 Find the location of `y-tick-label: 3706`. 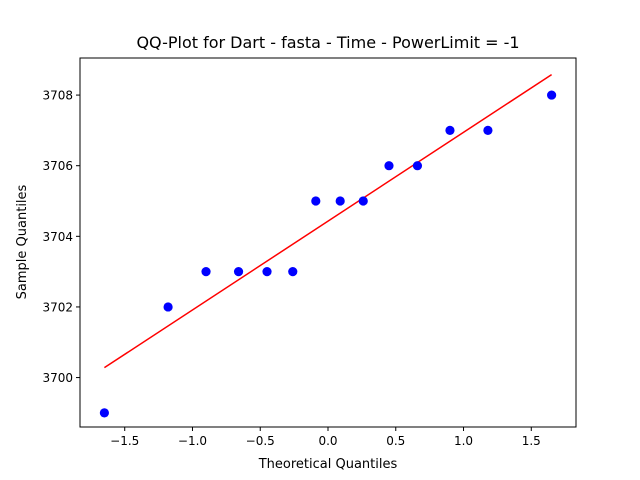

y-tick-label: 3706 is located at coordinates (57, 166).